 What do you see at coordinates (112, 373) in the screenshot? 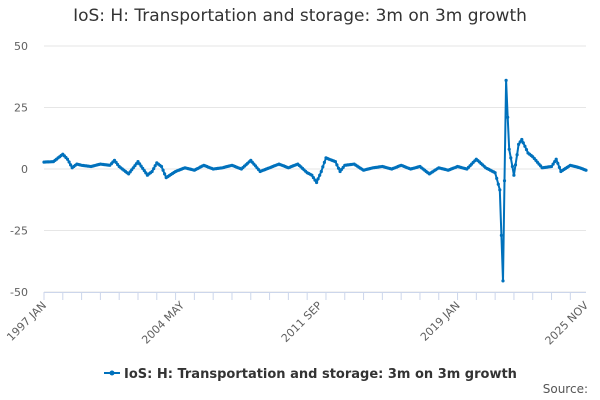
I see `legend-marker-icon` at bounding box center [112, 373].